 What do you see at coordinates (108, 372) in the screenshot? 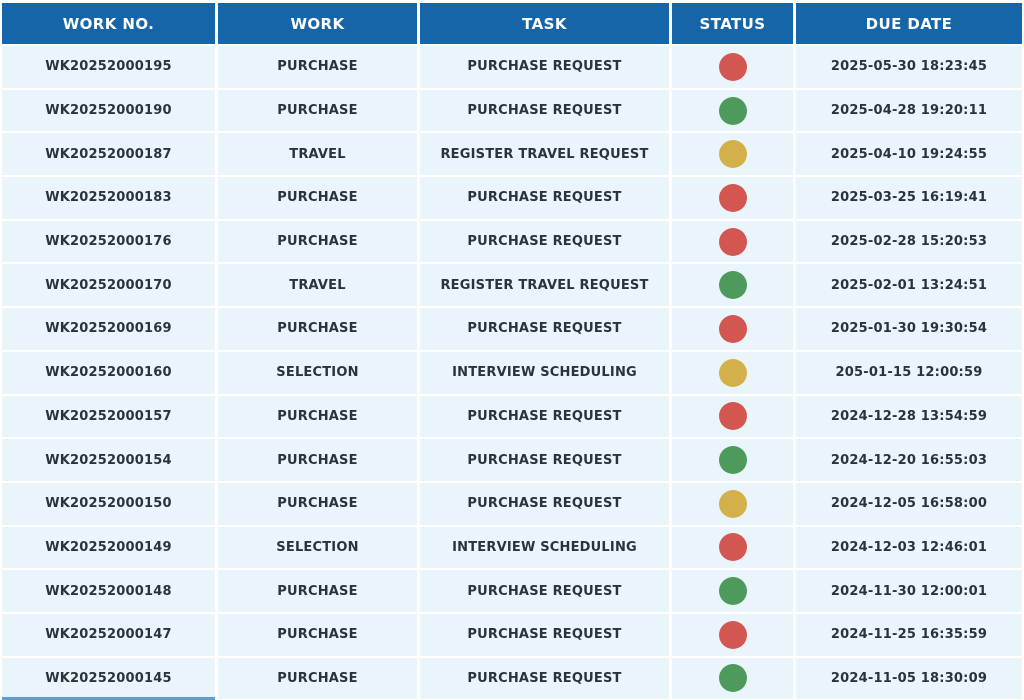
I see `cell-work-no: WK20252000160` at bounding box center [108, 372].